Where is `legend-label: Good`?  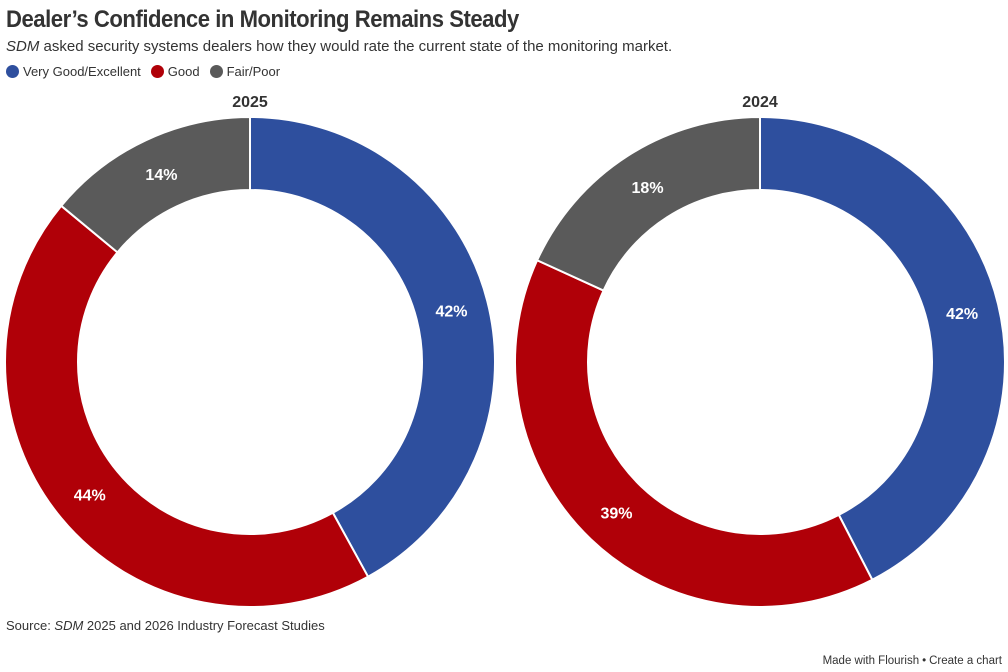
legend-label: Good is located at coordinates (183, 71).